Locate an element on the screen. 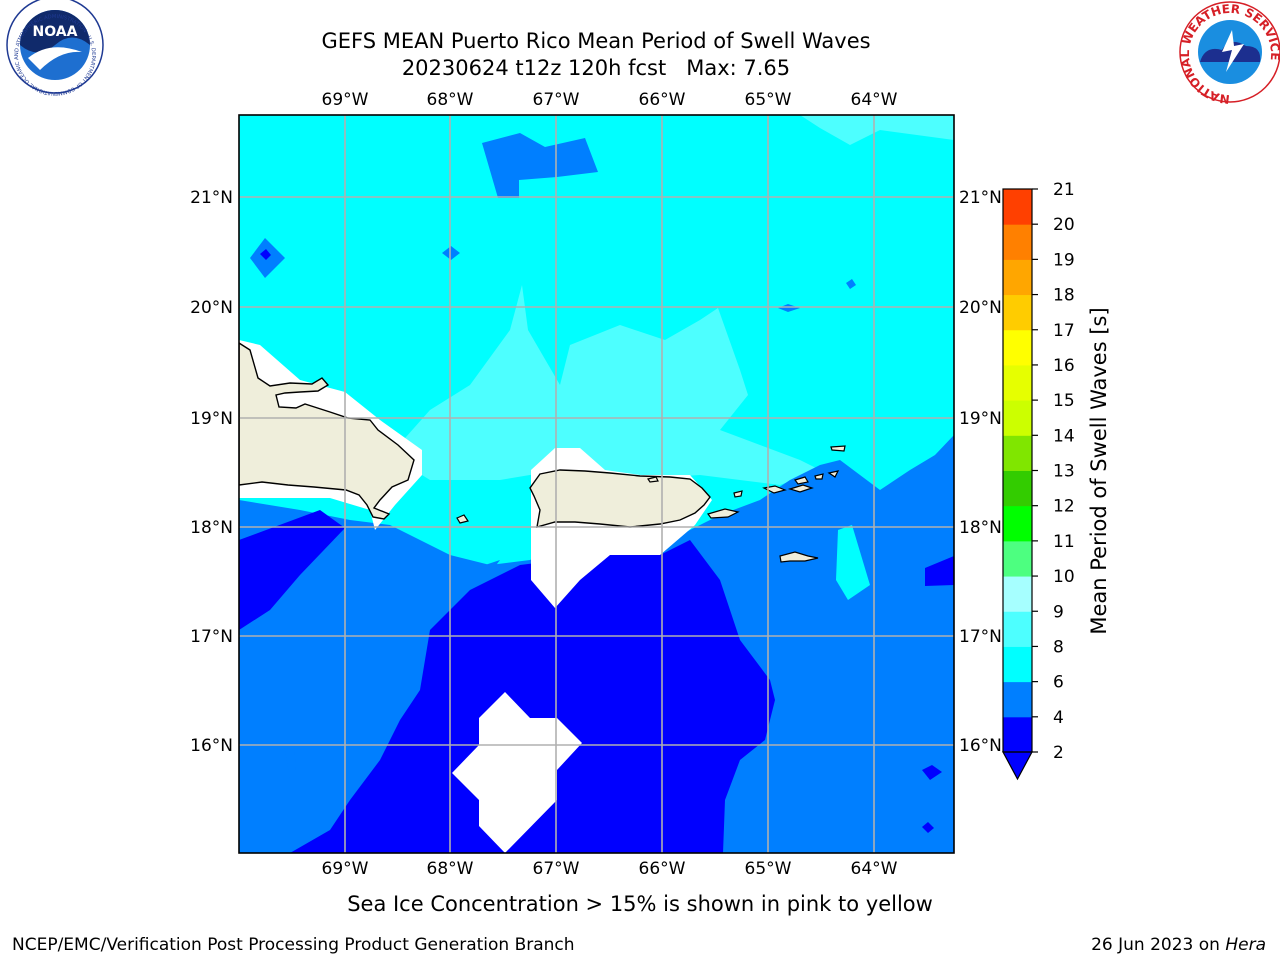 This screenshot has height=964, width=1280. colorbar-label: Mean Period of Swell Waves [s] is located at coordinates (1099, 470).